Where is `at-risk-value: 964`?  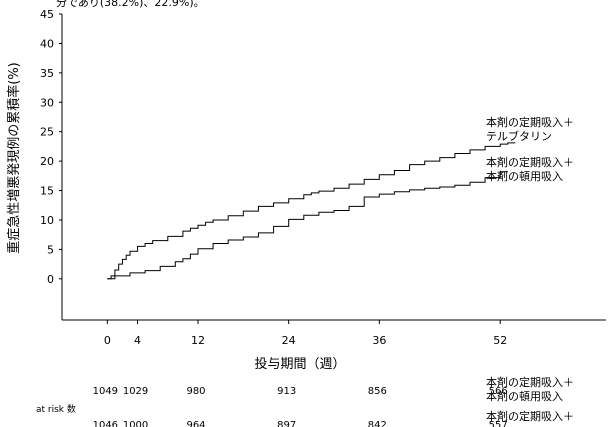
at-risk-value: 964 is located at coordinates (195, 423).